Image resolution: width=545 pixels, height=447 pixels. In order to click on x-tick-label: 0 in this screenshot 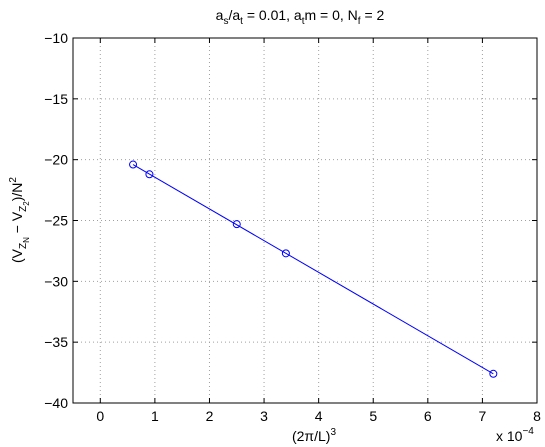, I will do `click(100, 416)`.